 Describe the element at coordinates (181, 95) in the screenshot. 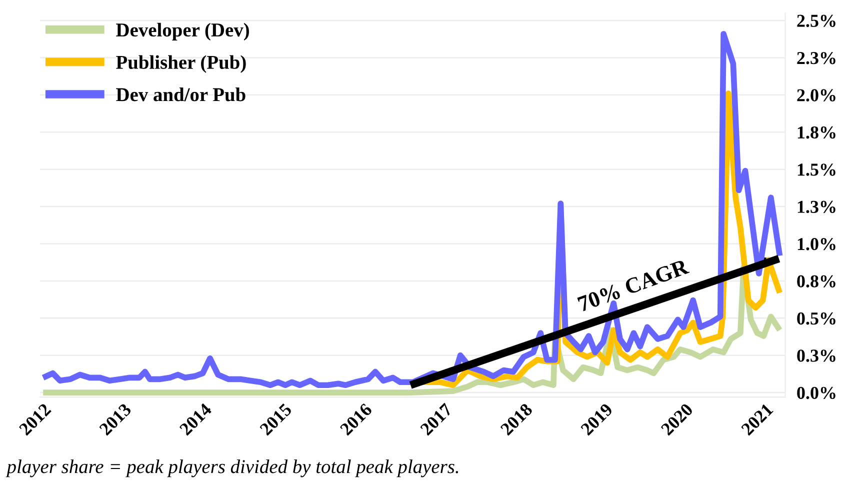

I see `legend-label: Dev and/or Pub` at that location.